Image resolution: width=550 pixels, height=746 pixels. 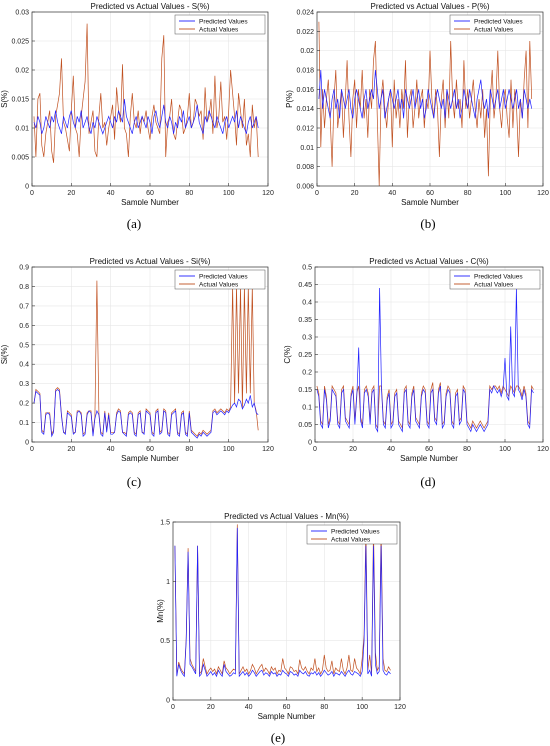 I want to click on y-tick-label: 0.016, so click(x=305, y=90).